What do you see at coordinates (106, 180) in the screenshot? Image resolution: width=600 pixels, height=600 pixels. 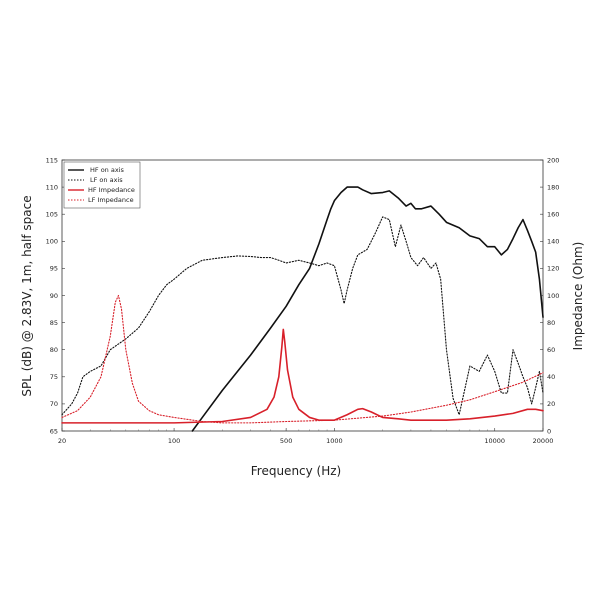 I see `legend-label-lf-on-axis: LF on axis` at bounding box center [106, 180].